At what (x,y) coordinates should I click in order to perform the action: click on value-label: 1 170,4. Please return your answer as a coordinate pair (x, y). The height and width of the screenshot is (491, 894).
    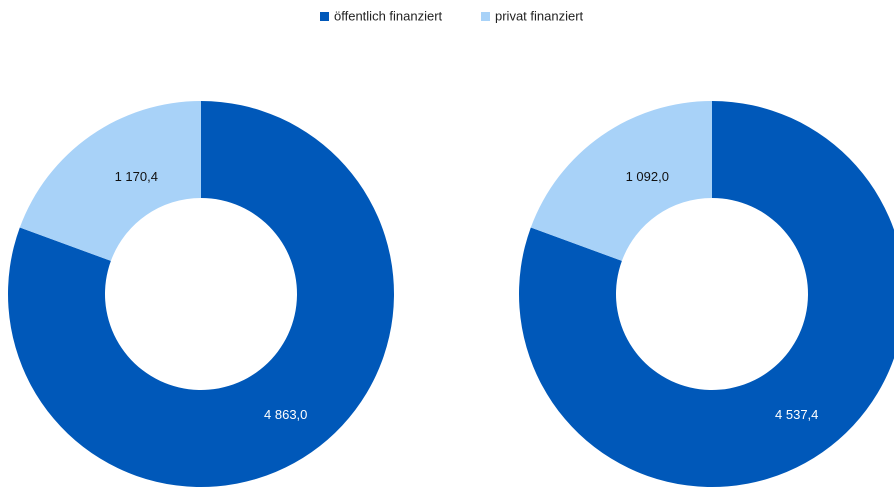
    Looking at the image, I should click on (136, 176).